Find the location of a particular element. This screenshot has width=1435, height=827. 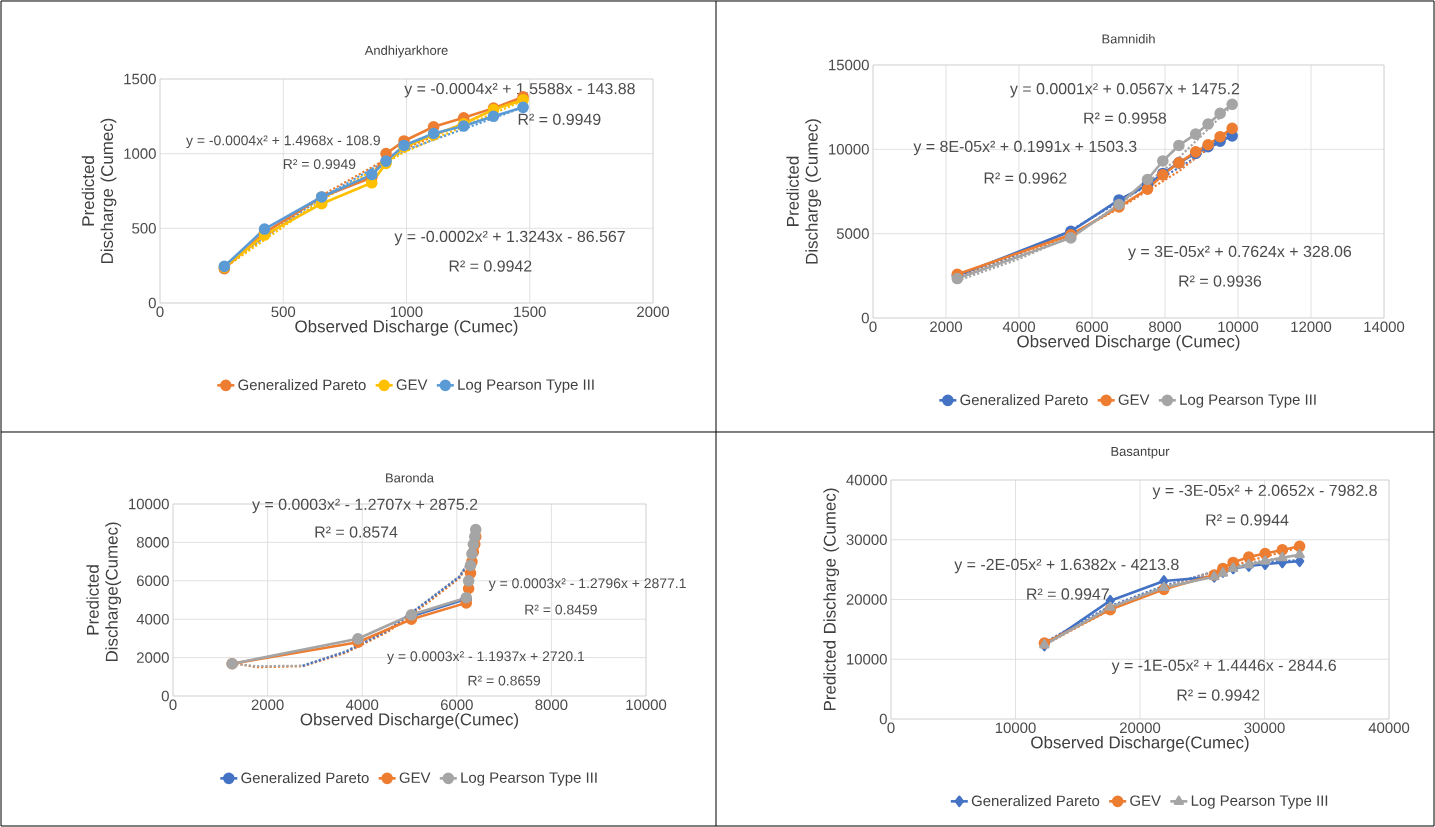

y-tick-label: 1000 is located at coordinates (140, 153).